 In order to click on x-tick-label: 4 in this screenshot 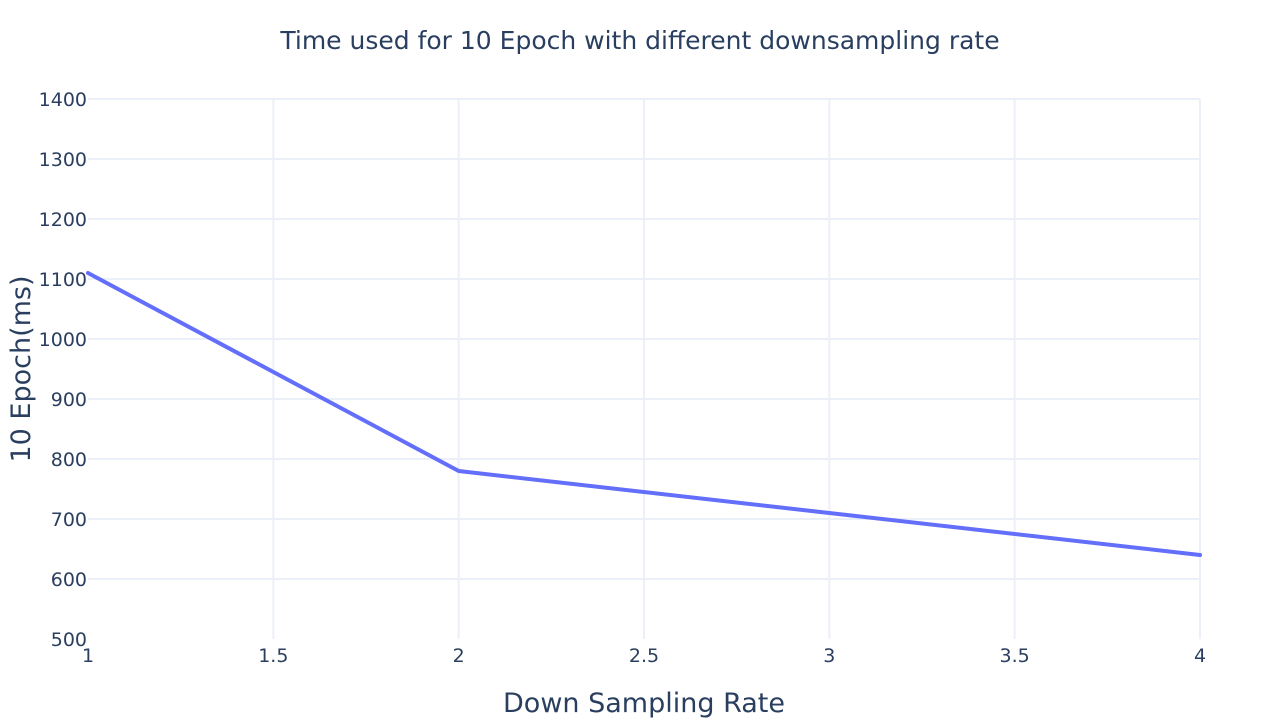, I will do `click(1200, 656)`.